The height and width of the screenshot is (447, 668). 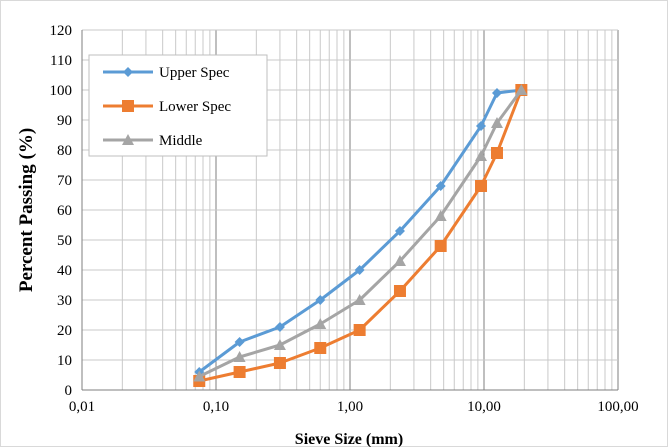 I want to click on y-tick-label: 90, so click(x=64, y=121).